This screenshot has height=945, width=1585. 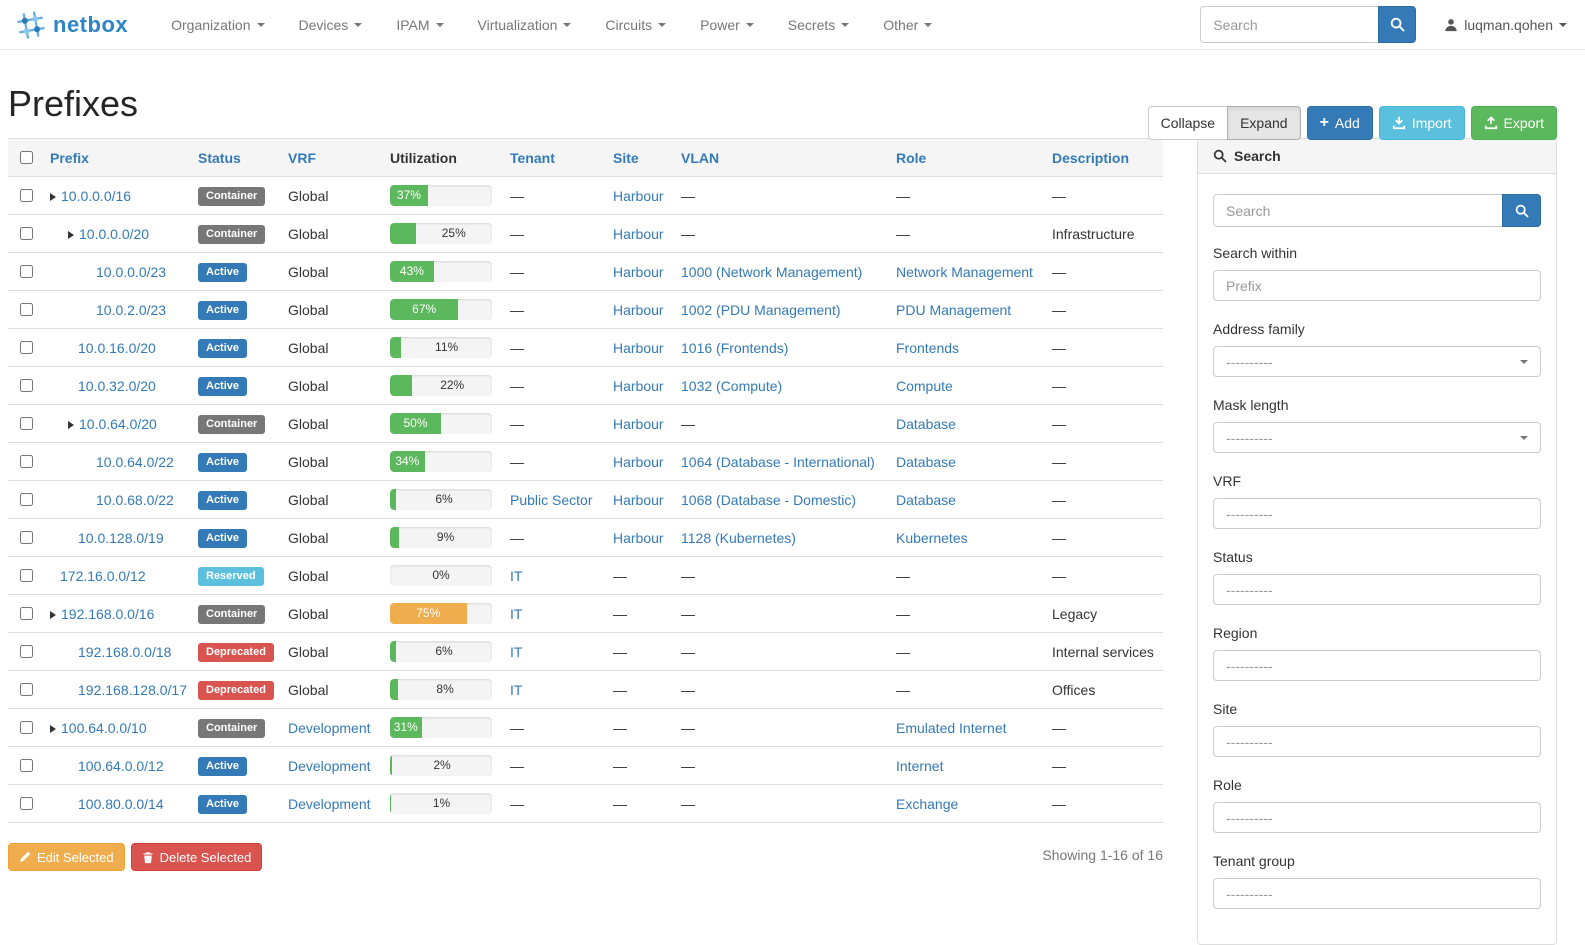 I want to click on sidebar-search-input, so click(x=1357, y=210).